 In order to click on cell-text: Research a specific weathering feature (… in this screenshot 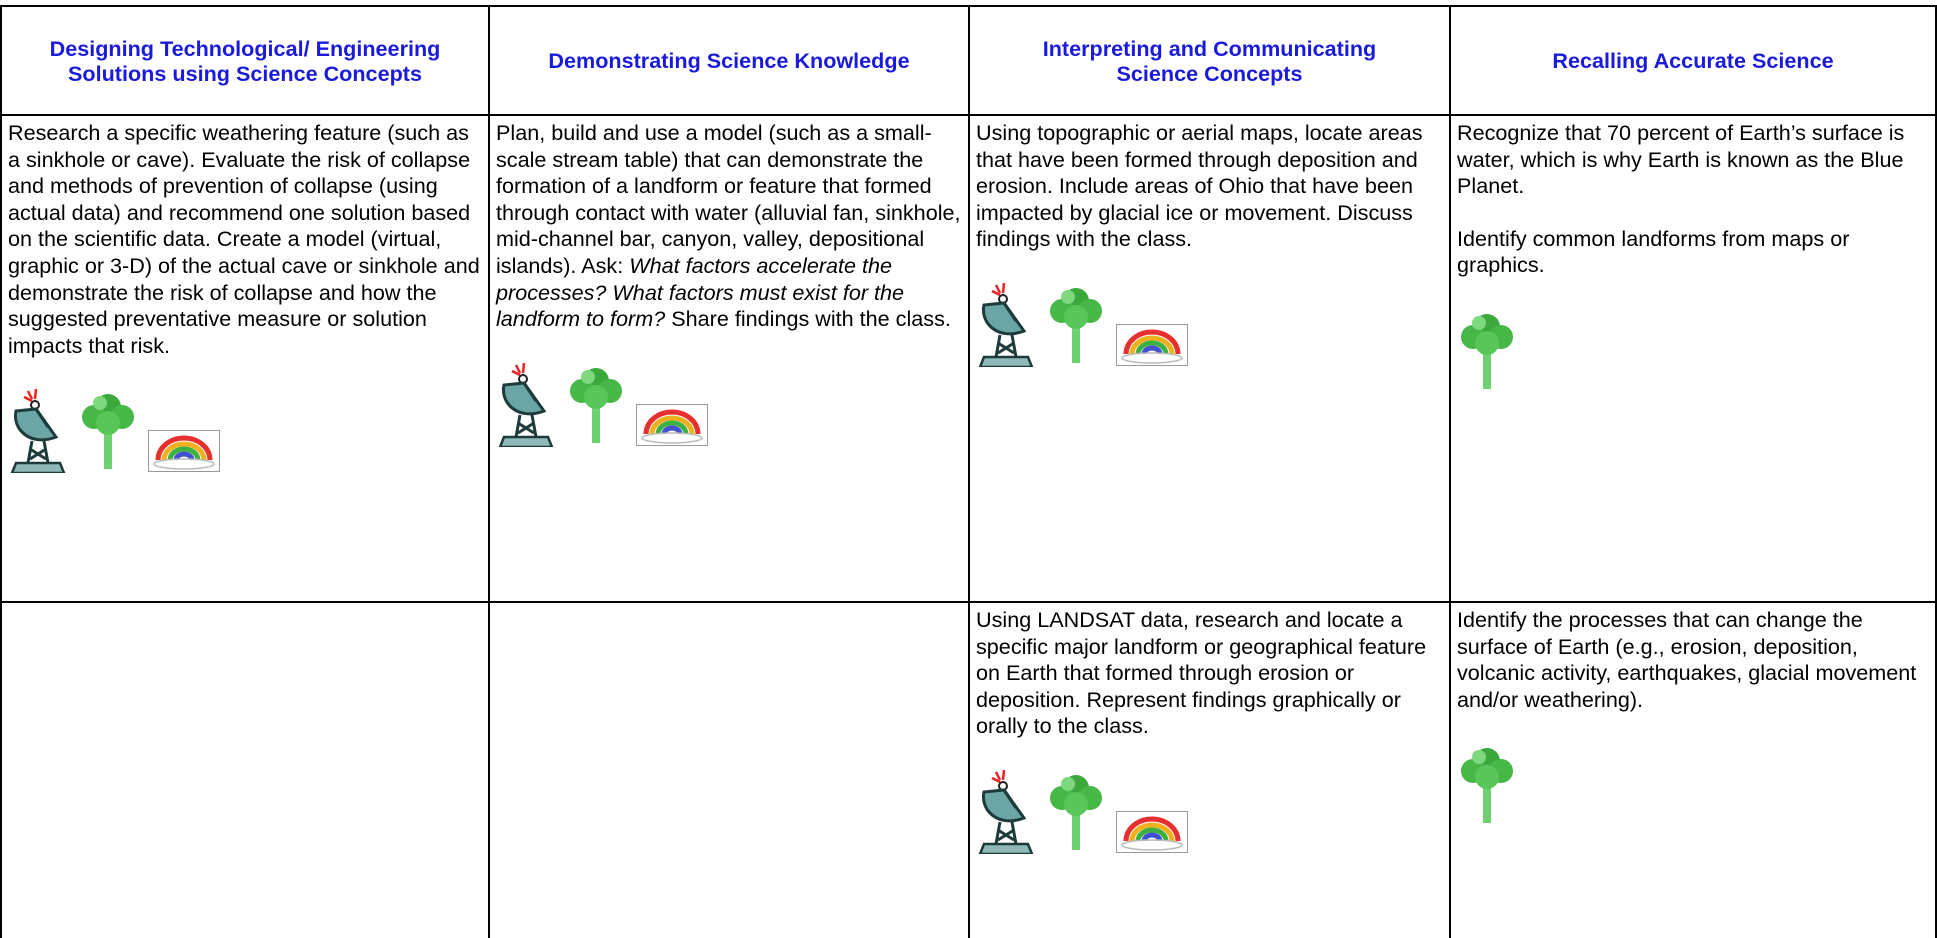, I will do `click(244, 239)`.